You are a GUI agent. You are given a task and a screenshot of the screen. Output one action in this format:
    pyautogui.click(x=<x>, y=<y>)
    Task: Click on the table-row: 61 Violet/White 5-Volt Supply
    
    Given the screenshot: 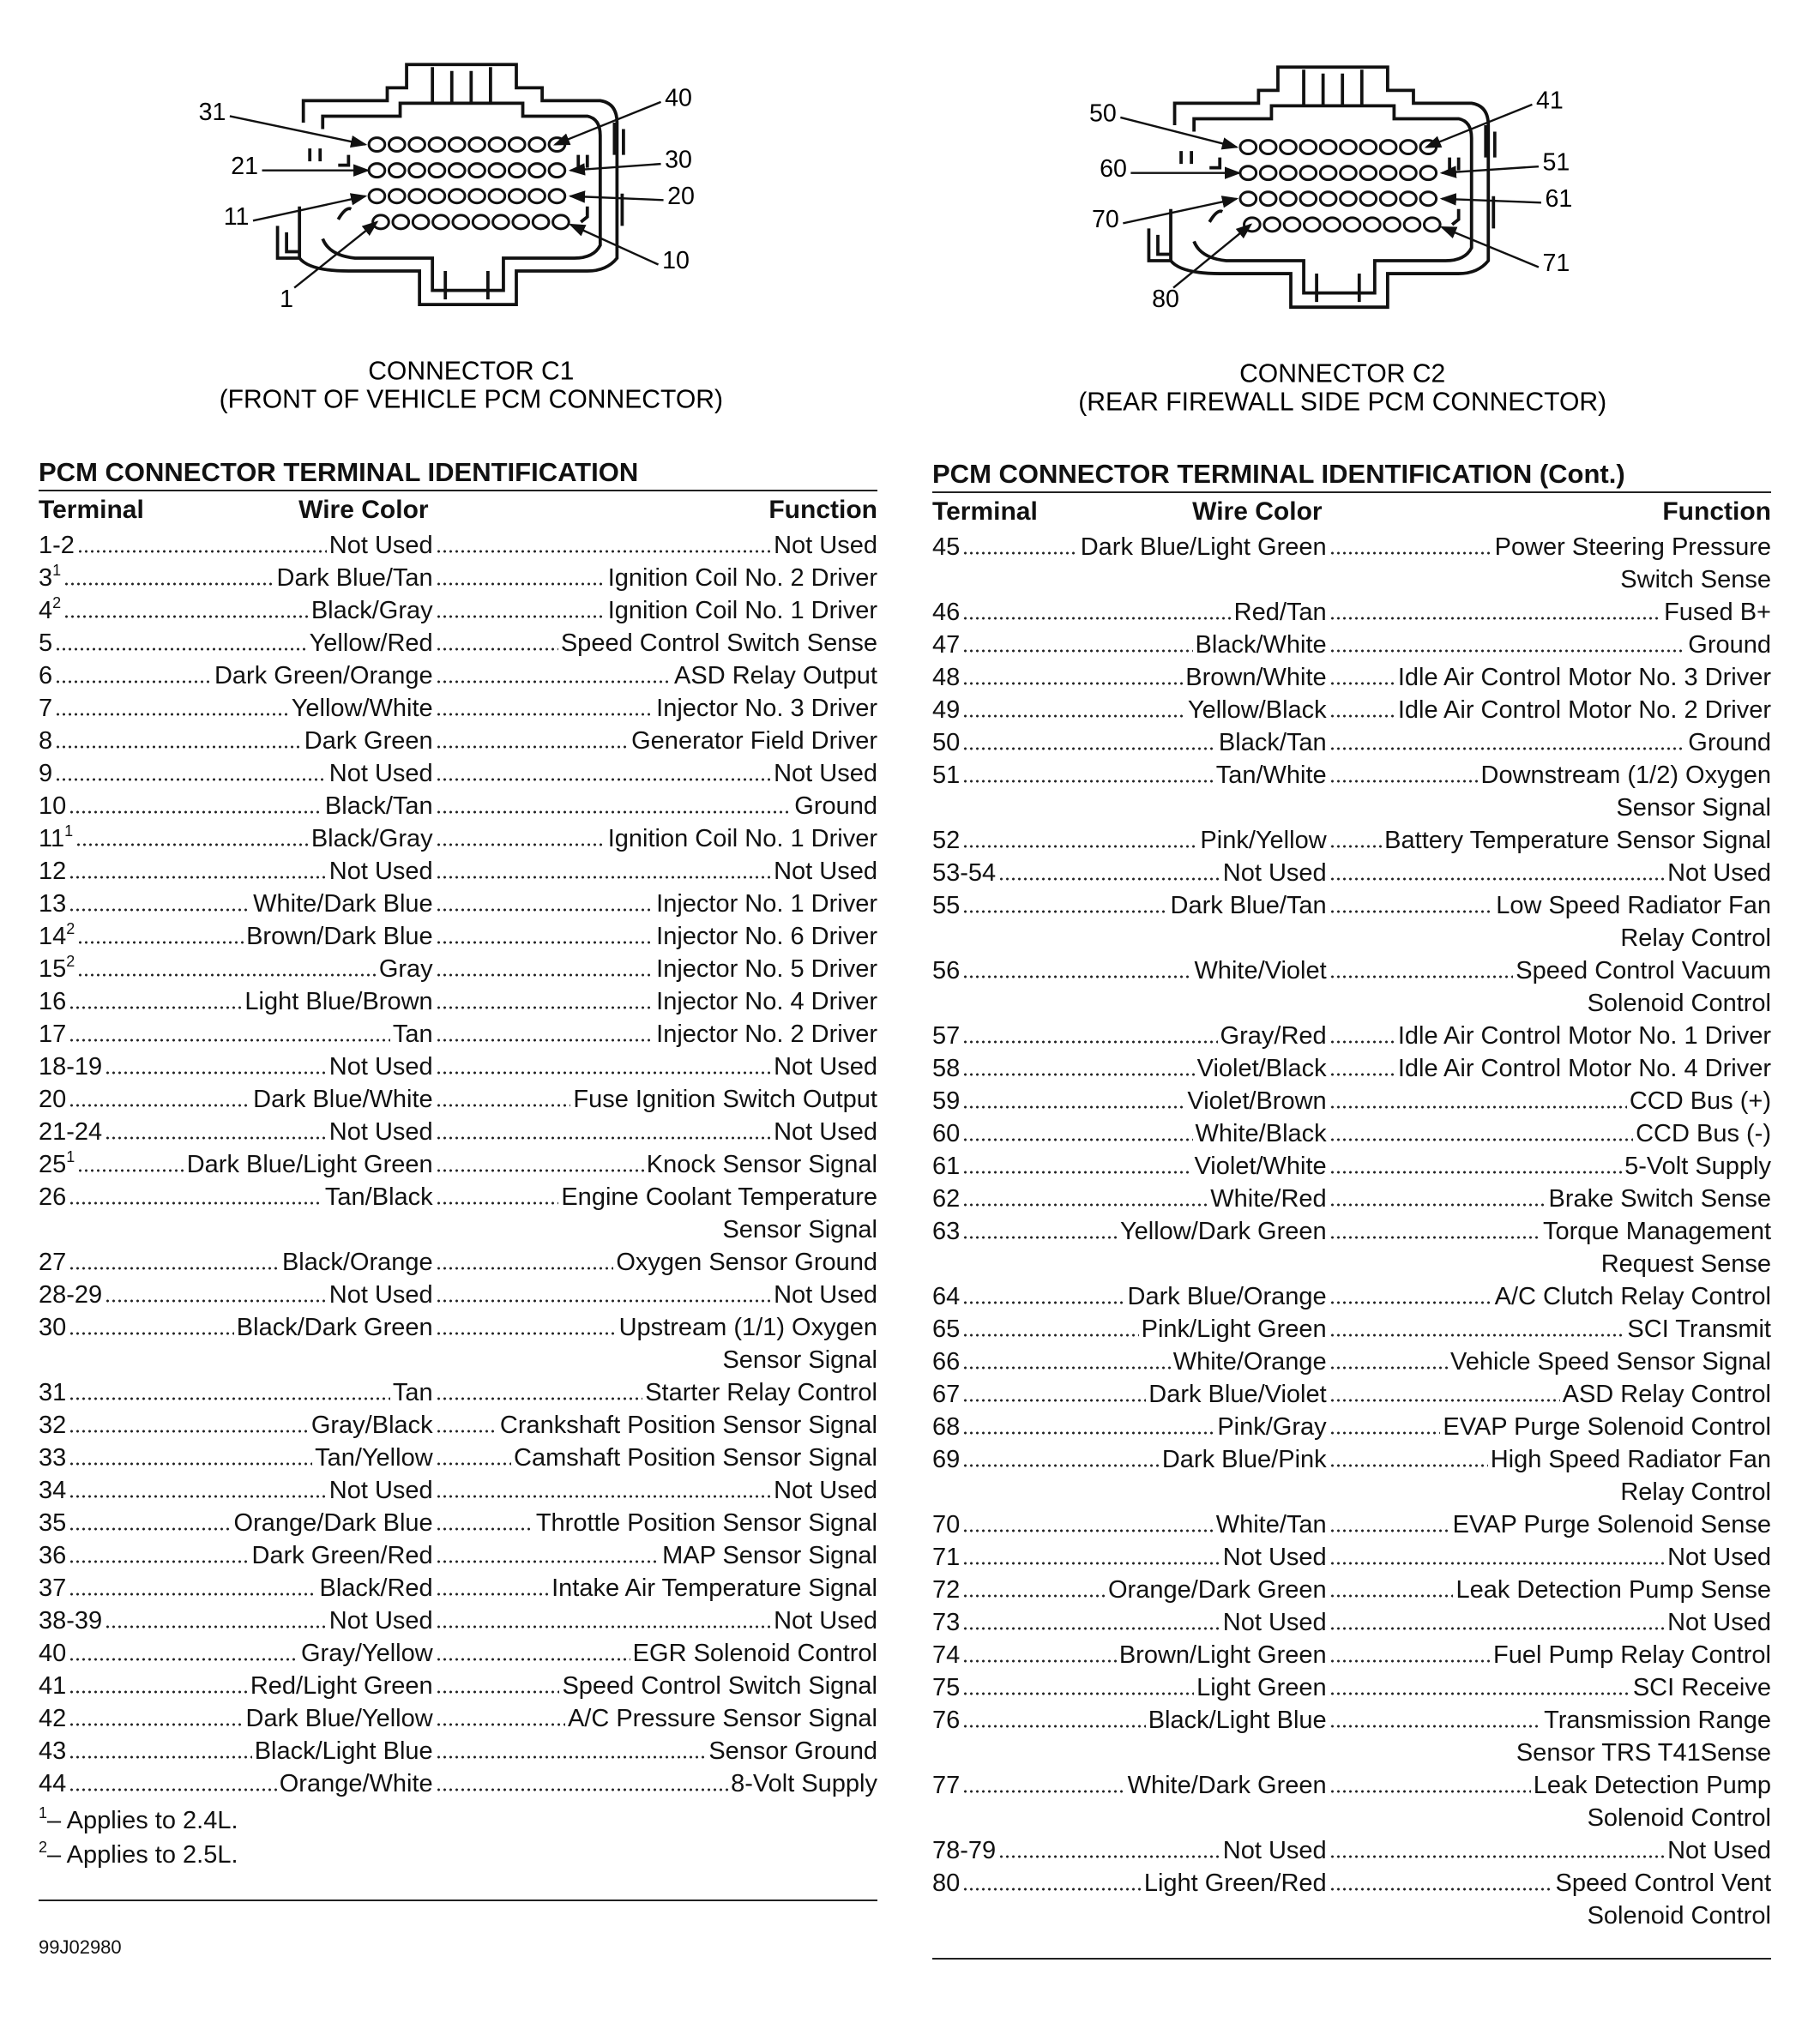 What is the action you would take?
    pyautogui.click(x=1351, y=1166)
    